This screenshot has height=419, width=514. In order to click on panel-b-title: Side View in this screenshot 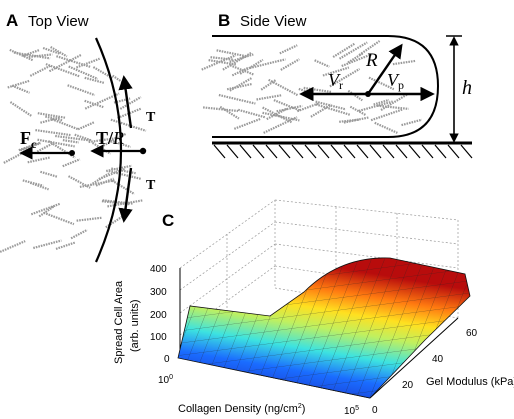, I will do `click(273, 21)`.